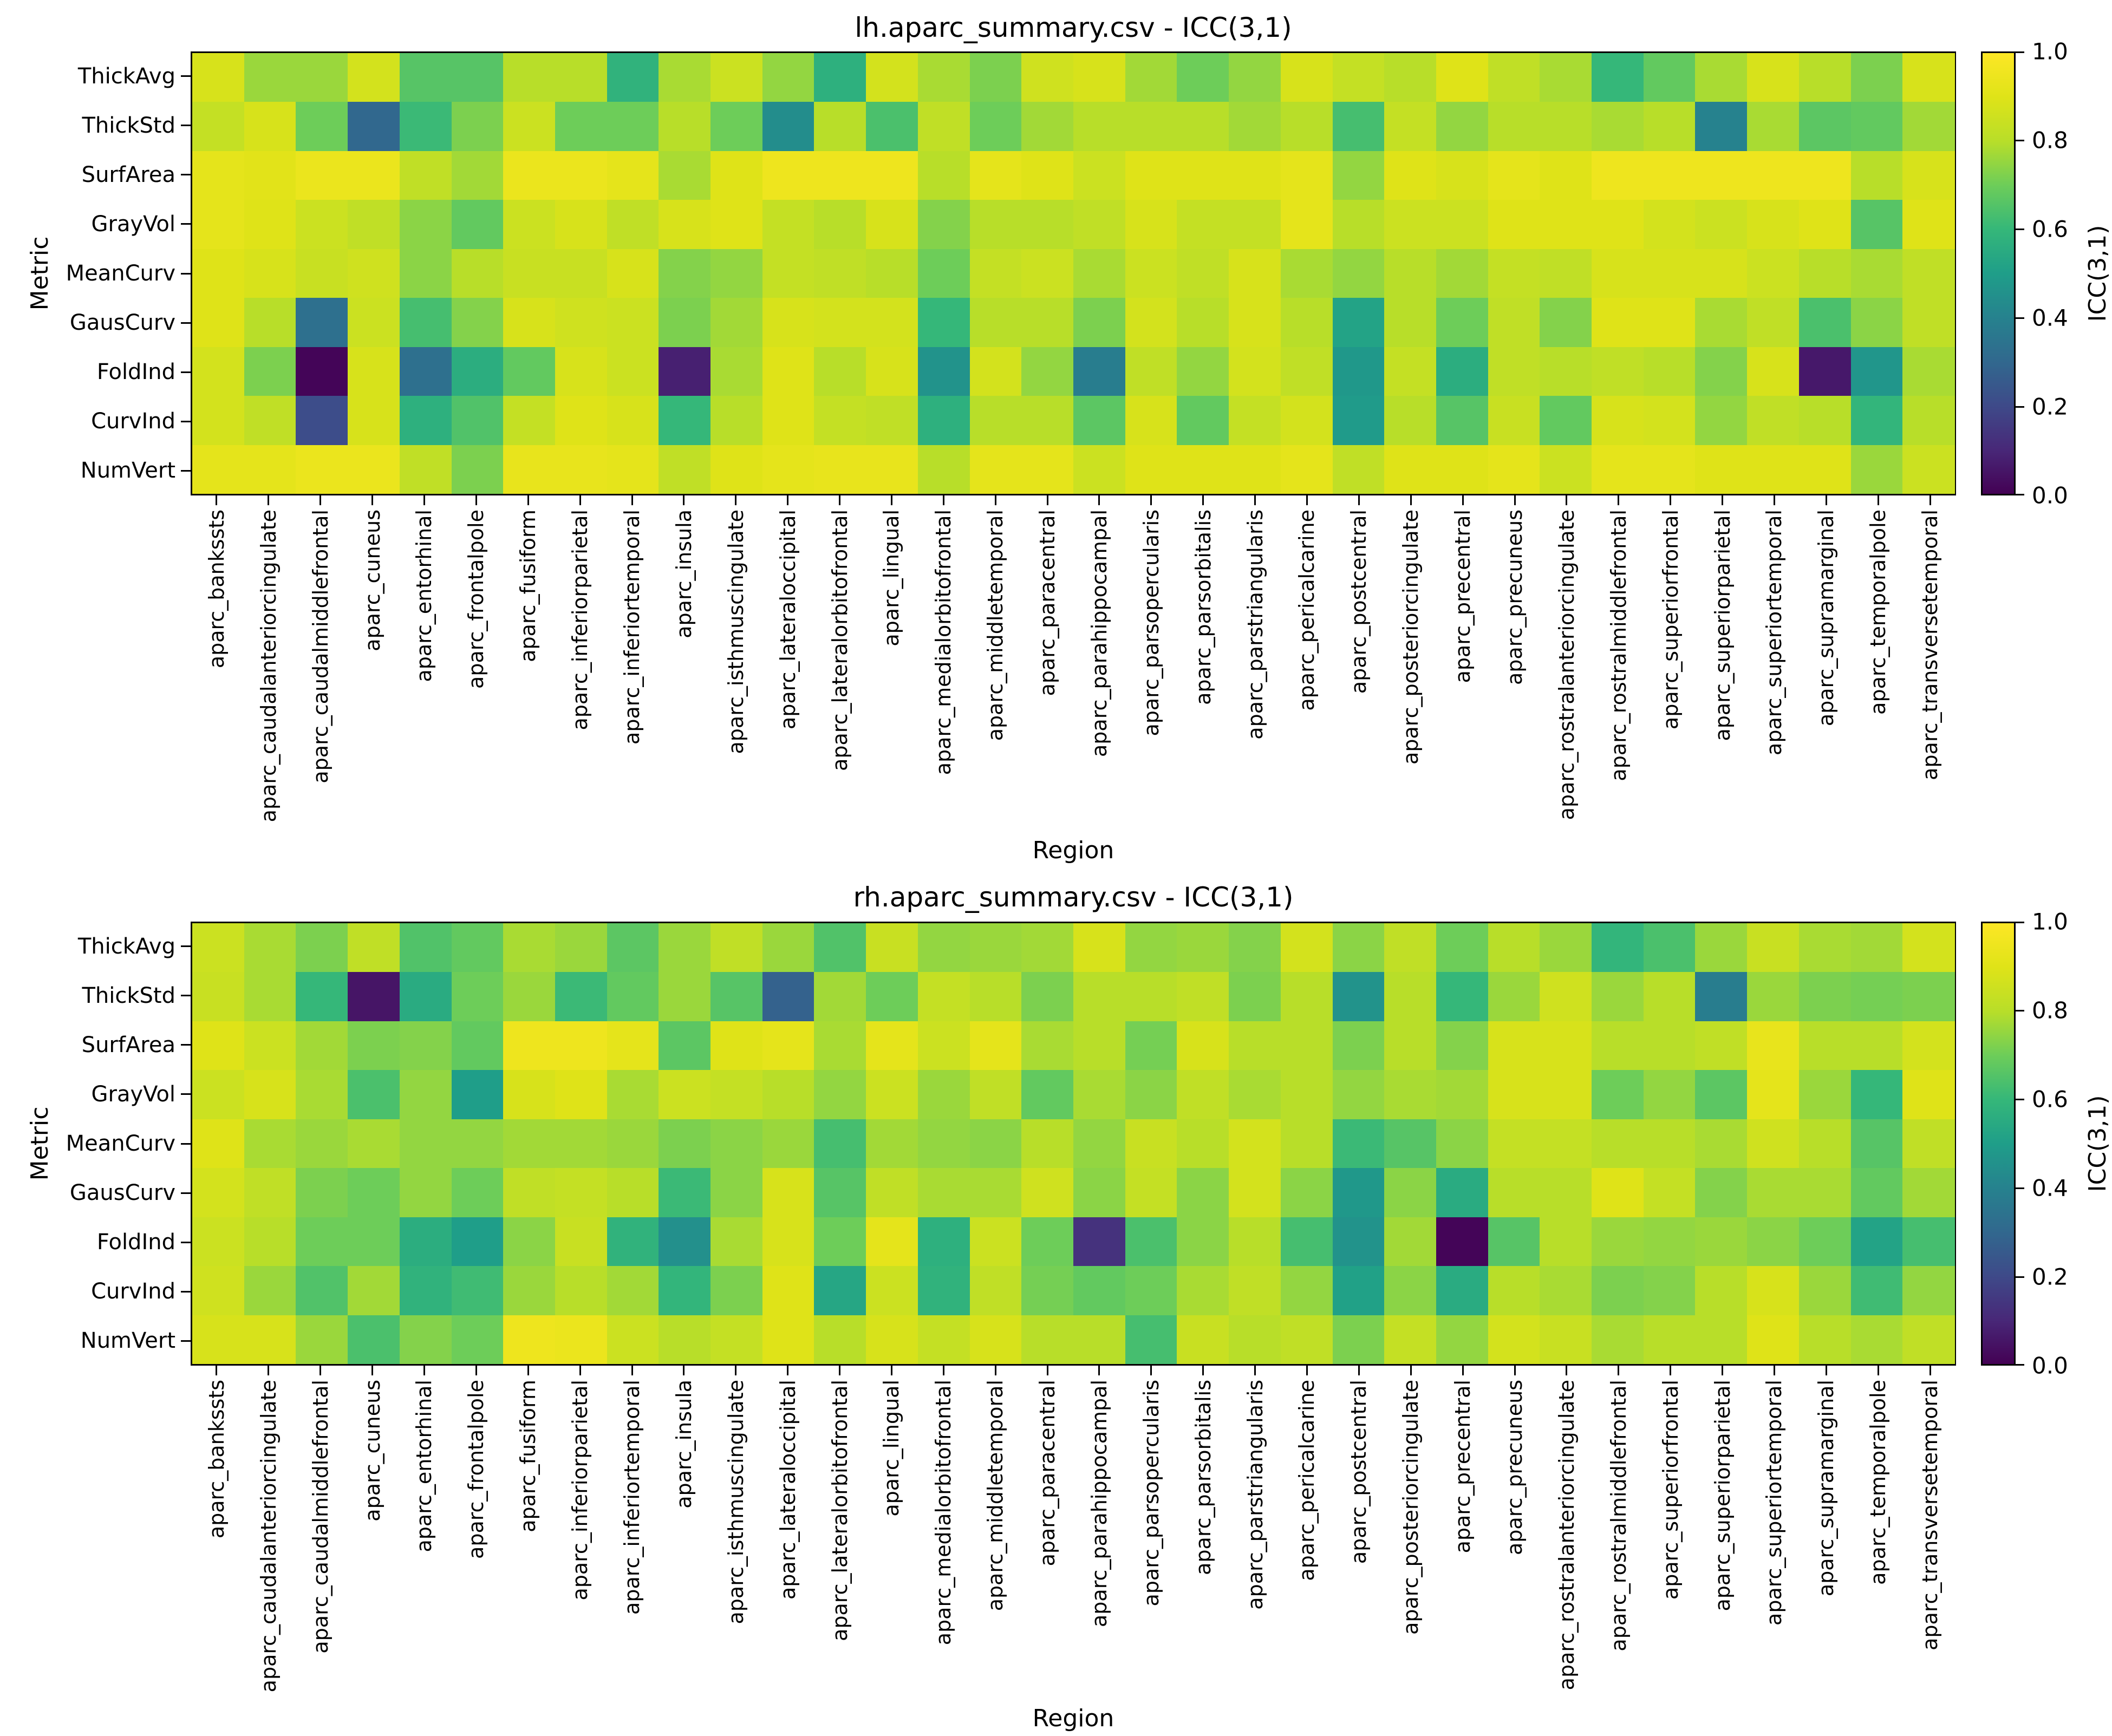  I want to click on colorbar-tick-label: 0.0, so click(2050, 495).